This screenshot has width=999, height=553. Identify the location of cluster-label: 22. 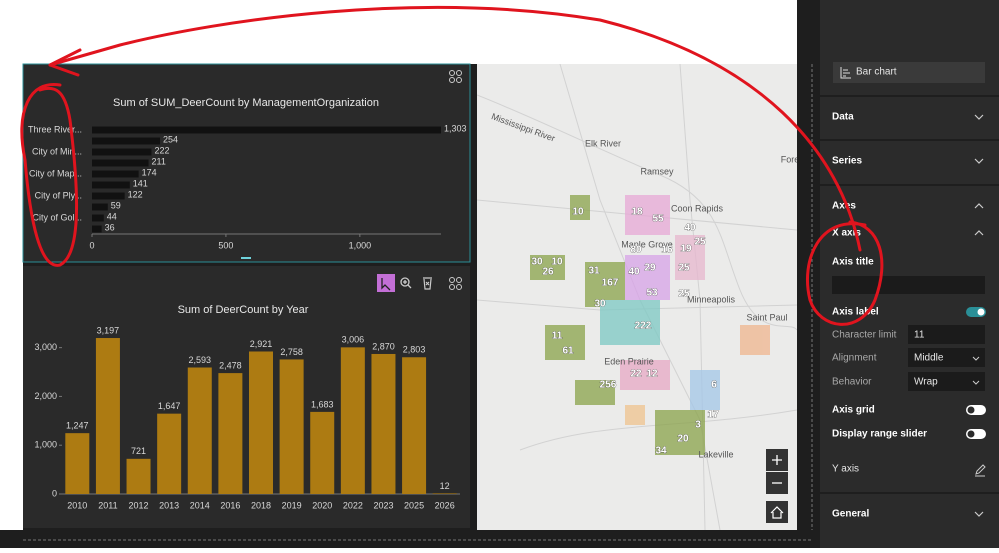
(636, 374).